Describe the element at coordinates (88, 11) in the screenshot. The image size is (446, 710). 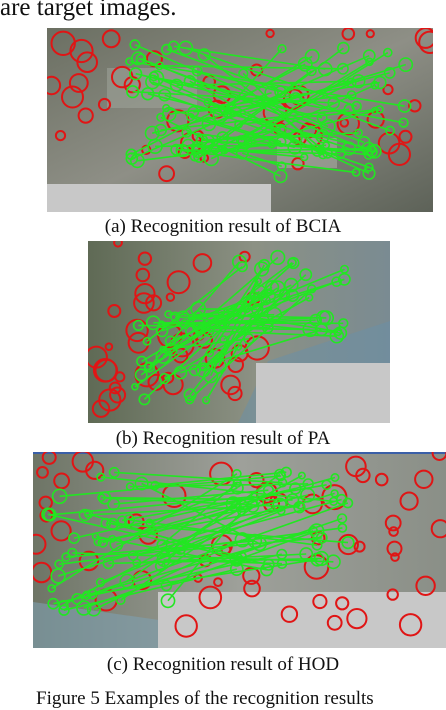
I see `header-text: are target images.` at that location.